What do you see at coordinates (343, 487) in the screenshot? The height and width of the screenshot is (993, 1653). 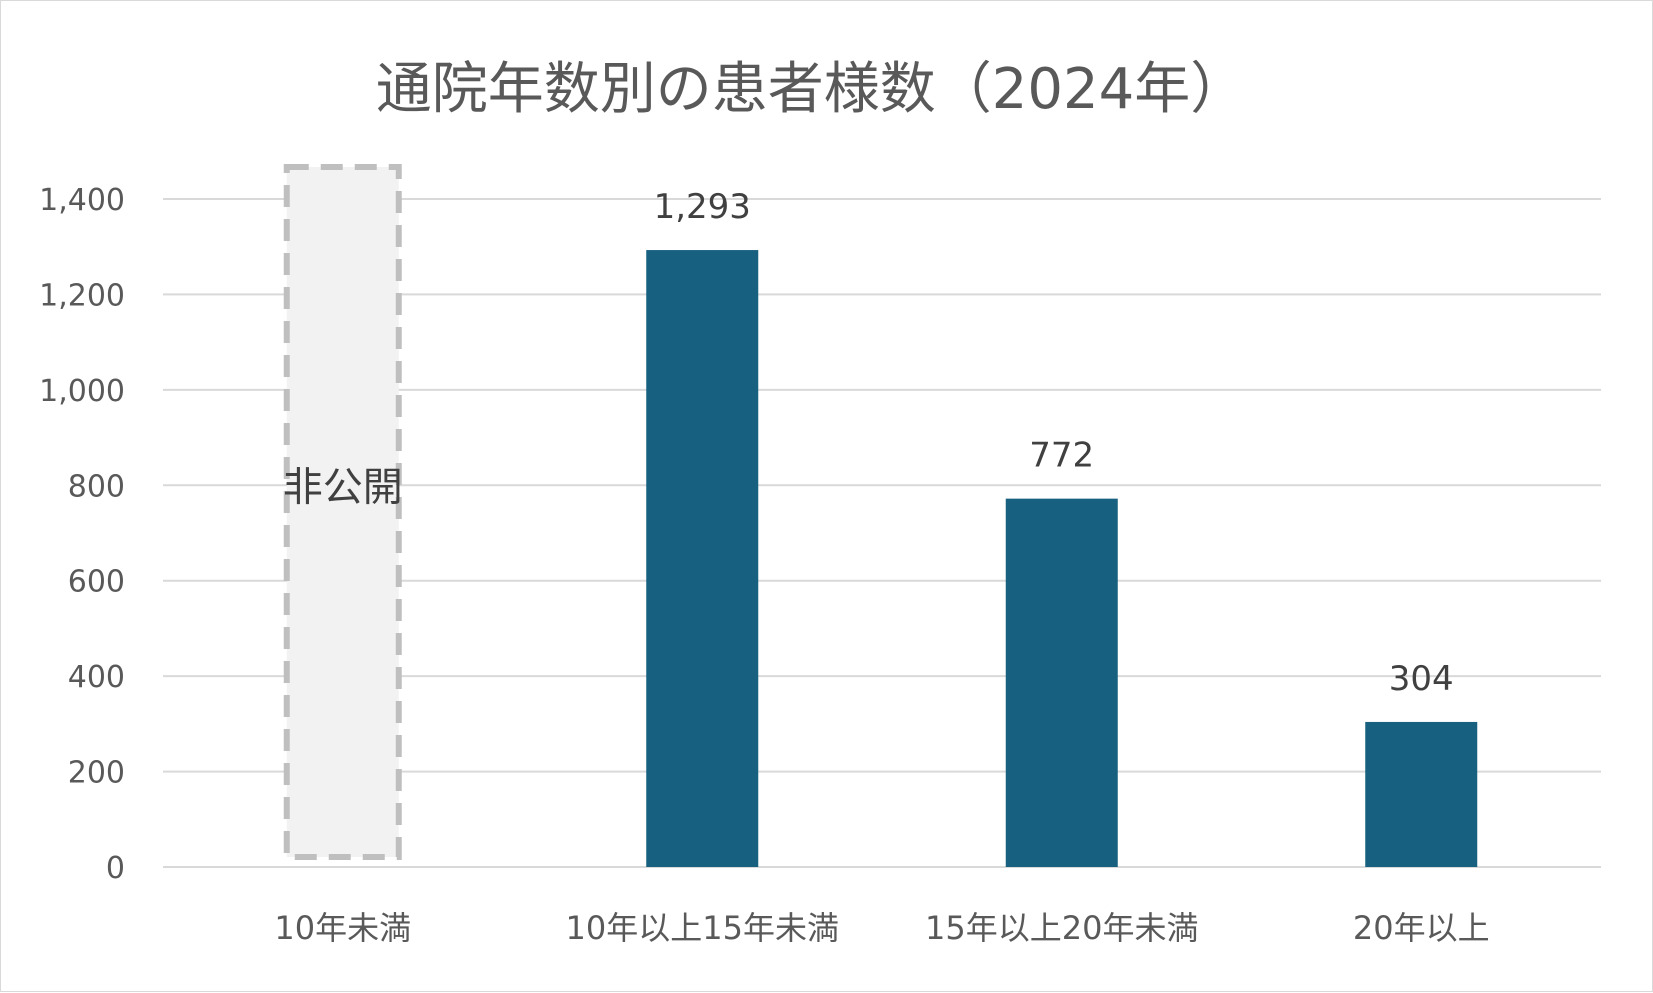 I see `undisclosed-label: 非公開` at bounding box center [343, 487].